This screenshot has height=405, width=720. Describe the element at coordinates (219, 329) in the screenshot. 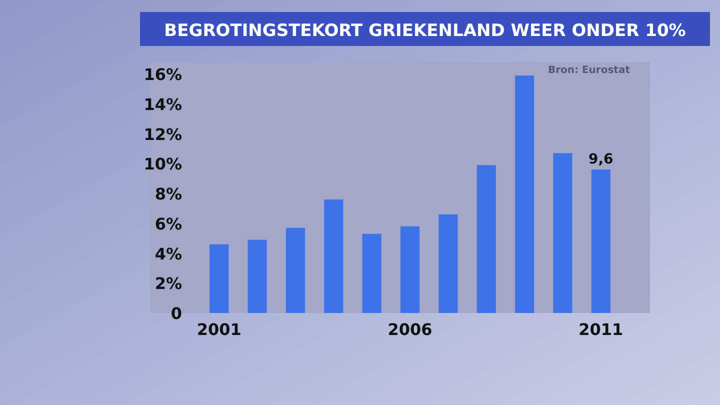

I see `x-tick-label: 2001` at that location.